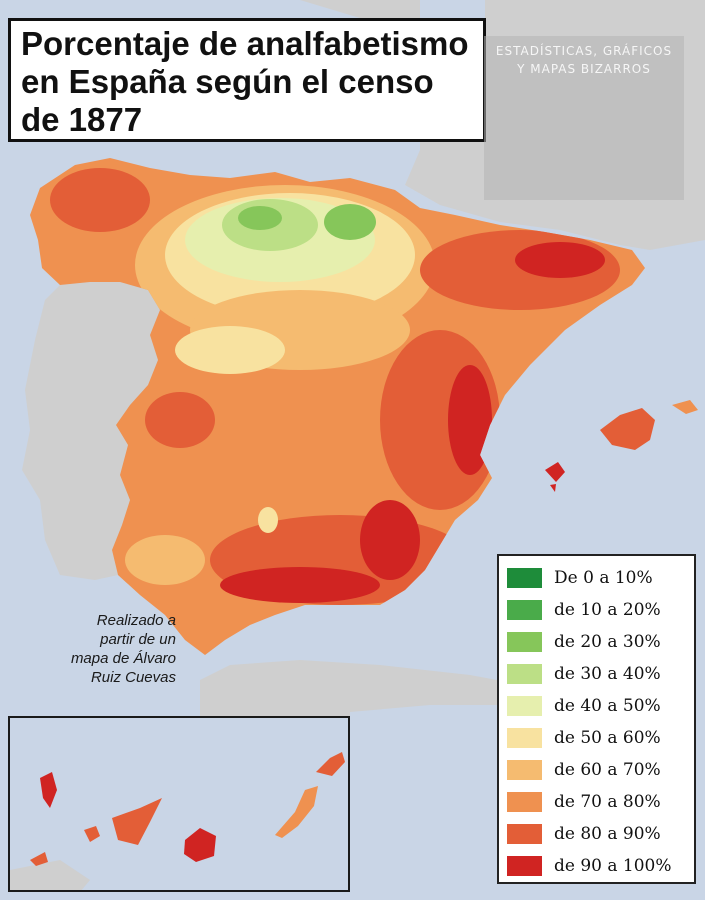 This screenshot has width=705, height=900. What do you see at coordinates (138, 639) in the screenshot?
I see `credit-line-2: partir de un` at bounding box center [138, 639].